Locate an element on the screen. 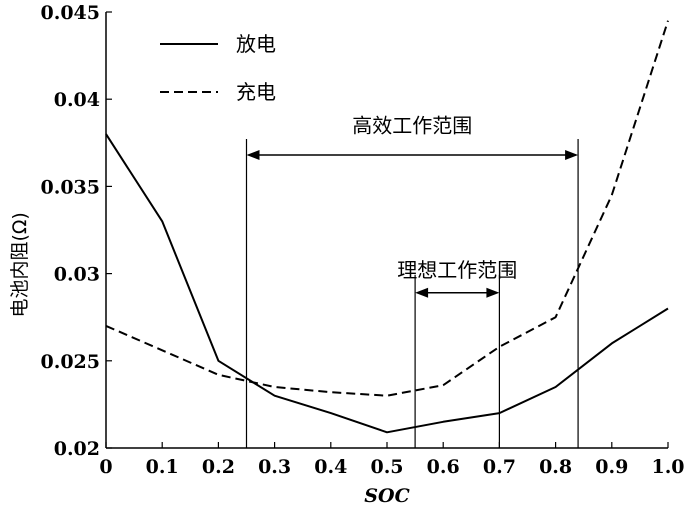 The width and height of the screenshot is (700, 511). y-tick-label: 0.02 is located at coordinates (77, 449).